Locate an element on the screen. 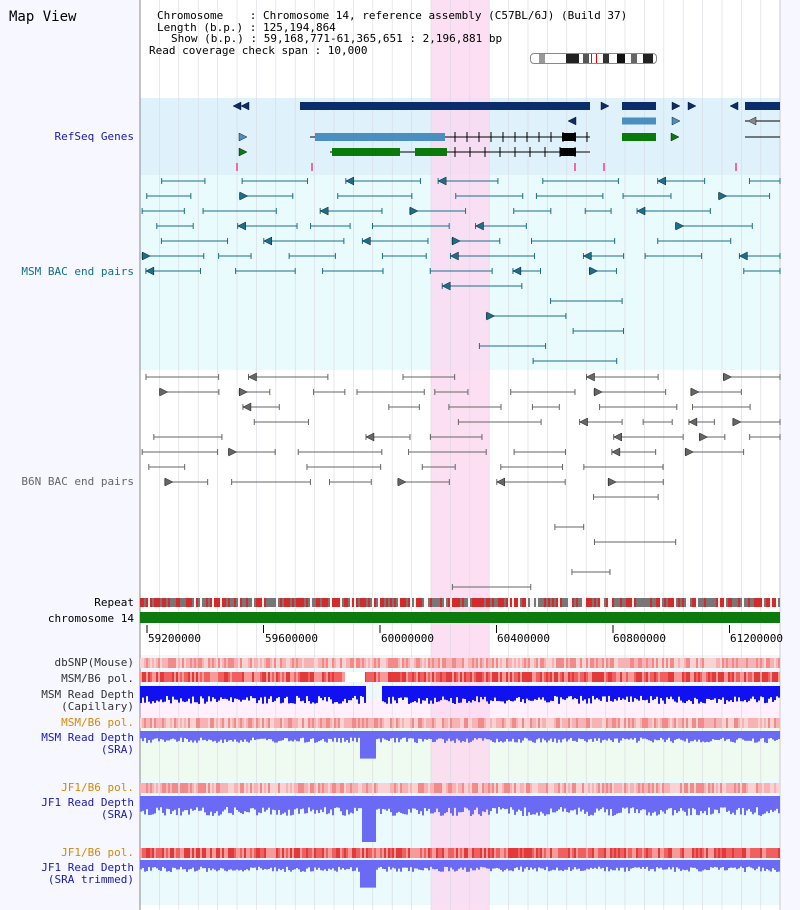  track-label-refseq: RefSeq Genes is located at coordinates (94, 136).